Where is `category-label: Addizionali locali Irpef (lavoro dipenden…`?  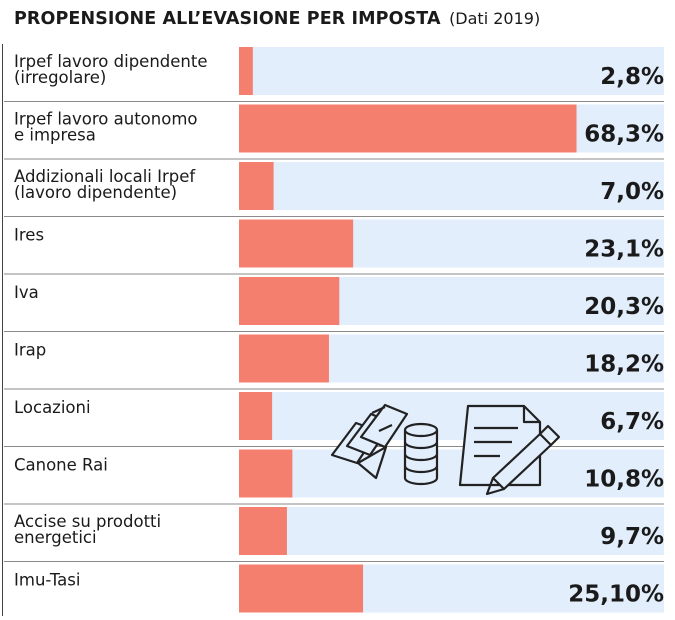
category-label: Addizionali locali Irpef (lavoro dipenden… is located at coordinates (105, 184).